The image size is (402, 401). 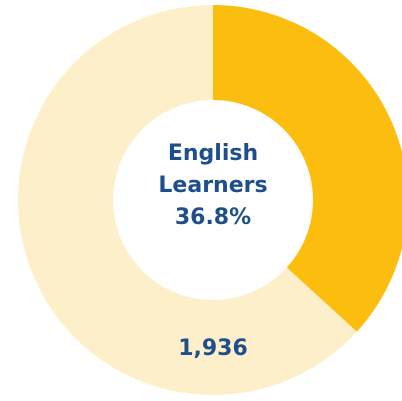 What do you see at coordinates (213, 348) in the screenshot?
I see `annotation: 1,936` at bounding box center [213, 348].